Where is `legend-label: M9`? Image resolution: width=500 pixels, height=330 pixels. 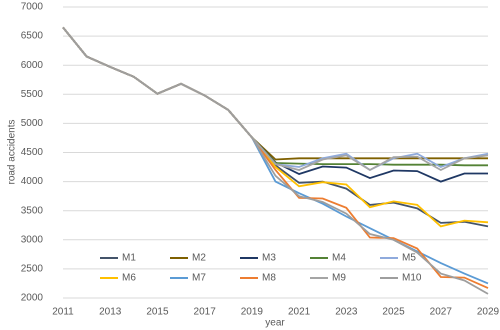 legend-label: M9 is located at coordinates (339, 278).